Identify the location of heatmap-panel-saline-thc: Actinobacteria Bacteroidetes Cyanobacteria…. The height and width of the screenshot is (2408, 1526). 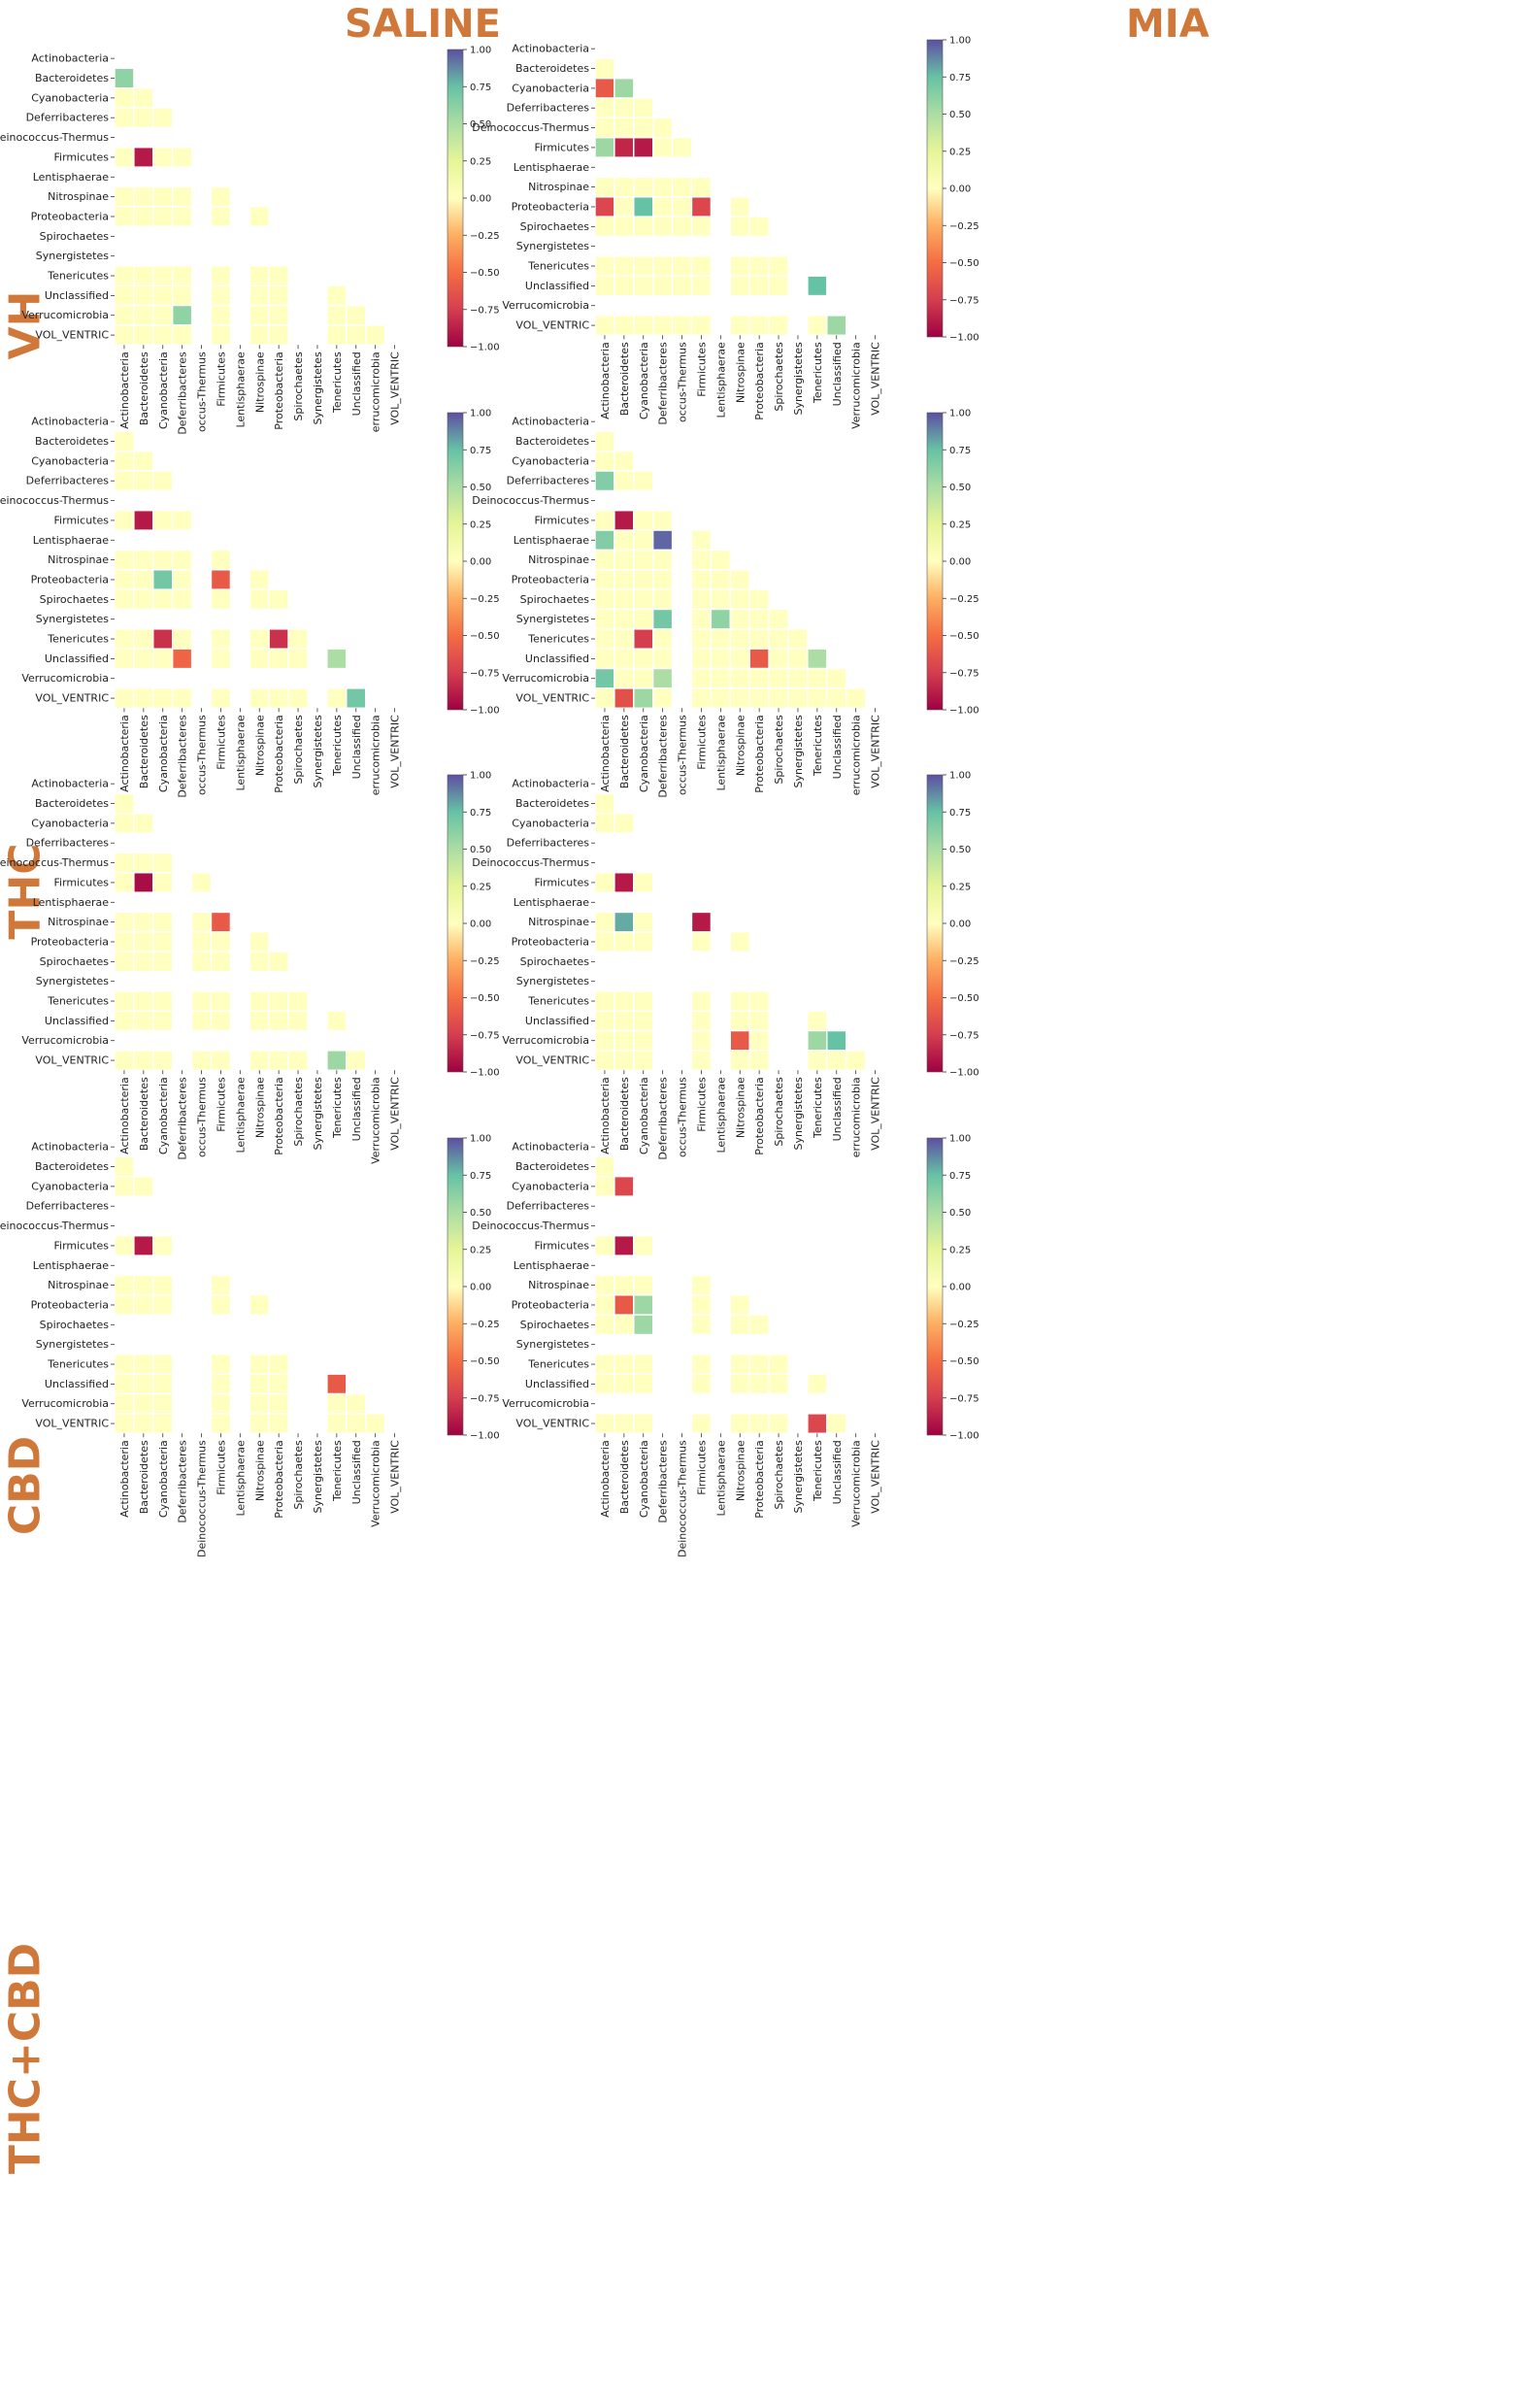
(250, 604).